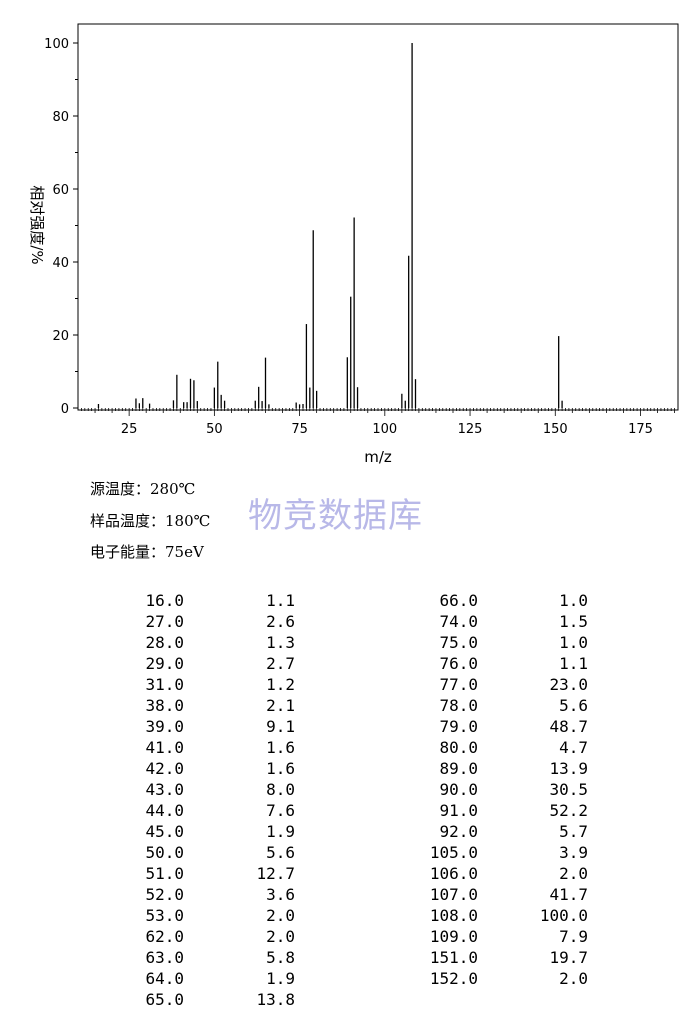 The width and height of the screenshot is (692, 1020). I want to click on peak-table-row: 90.0 30.5, so click(450, 789).